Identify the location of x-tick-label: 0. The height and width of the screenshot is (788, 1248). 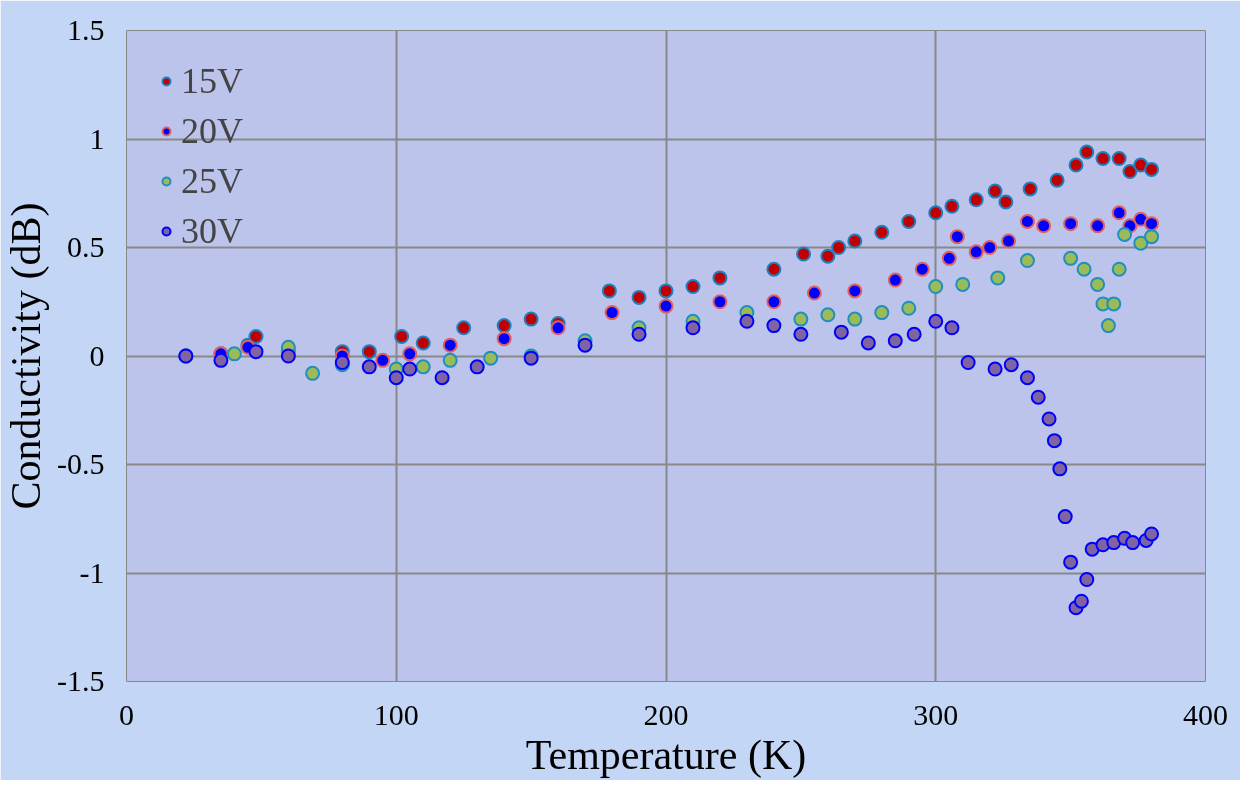
(126, 714).